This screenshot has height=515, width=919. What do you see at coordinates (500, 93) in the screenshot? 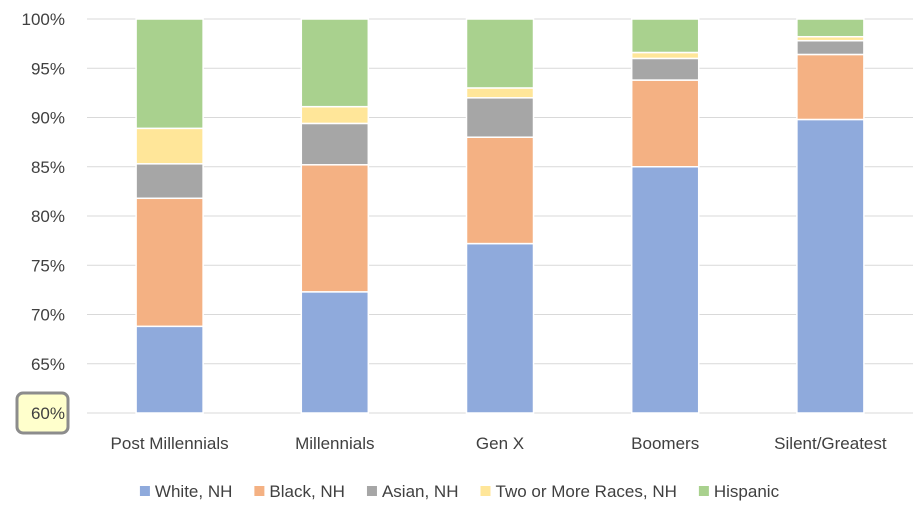
I see `bar-segment-two-or-more-races-nh-gen-x` at bounding box center [500, 93].